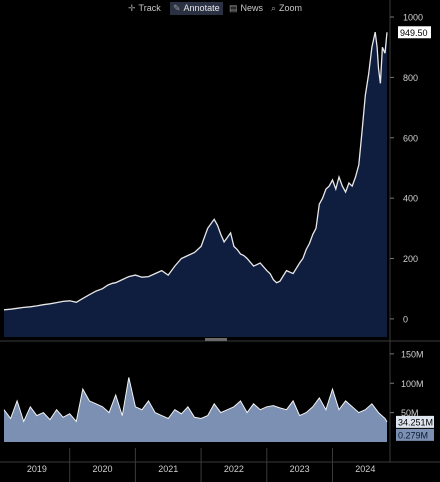  What do you see at coordinates (410, 199) in the screenshot?
I see `price-tick-label: 400` at bounding box center [410, 199].